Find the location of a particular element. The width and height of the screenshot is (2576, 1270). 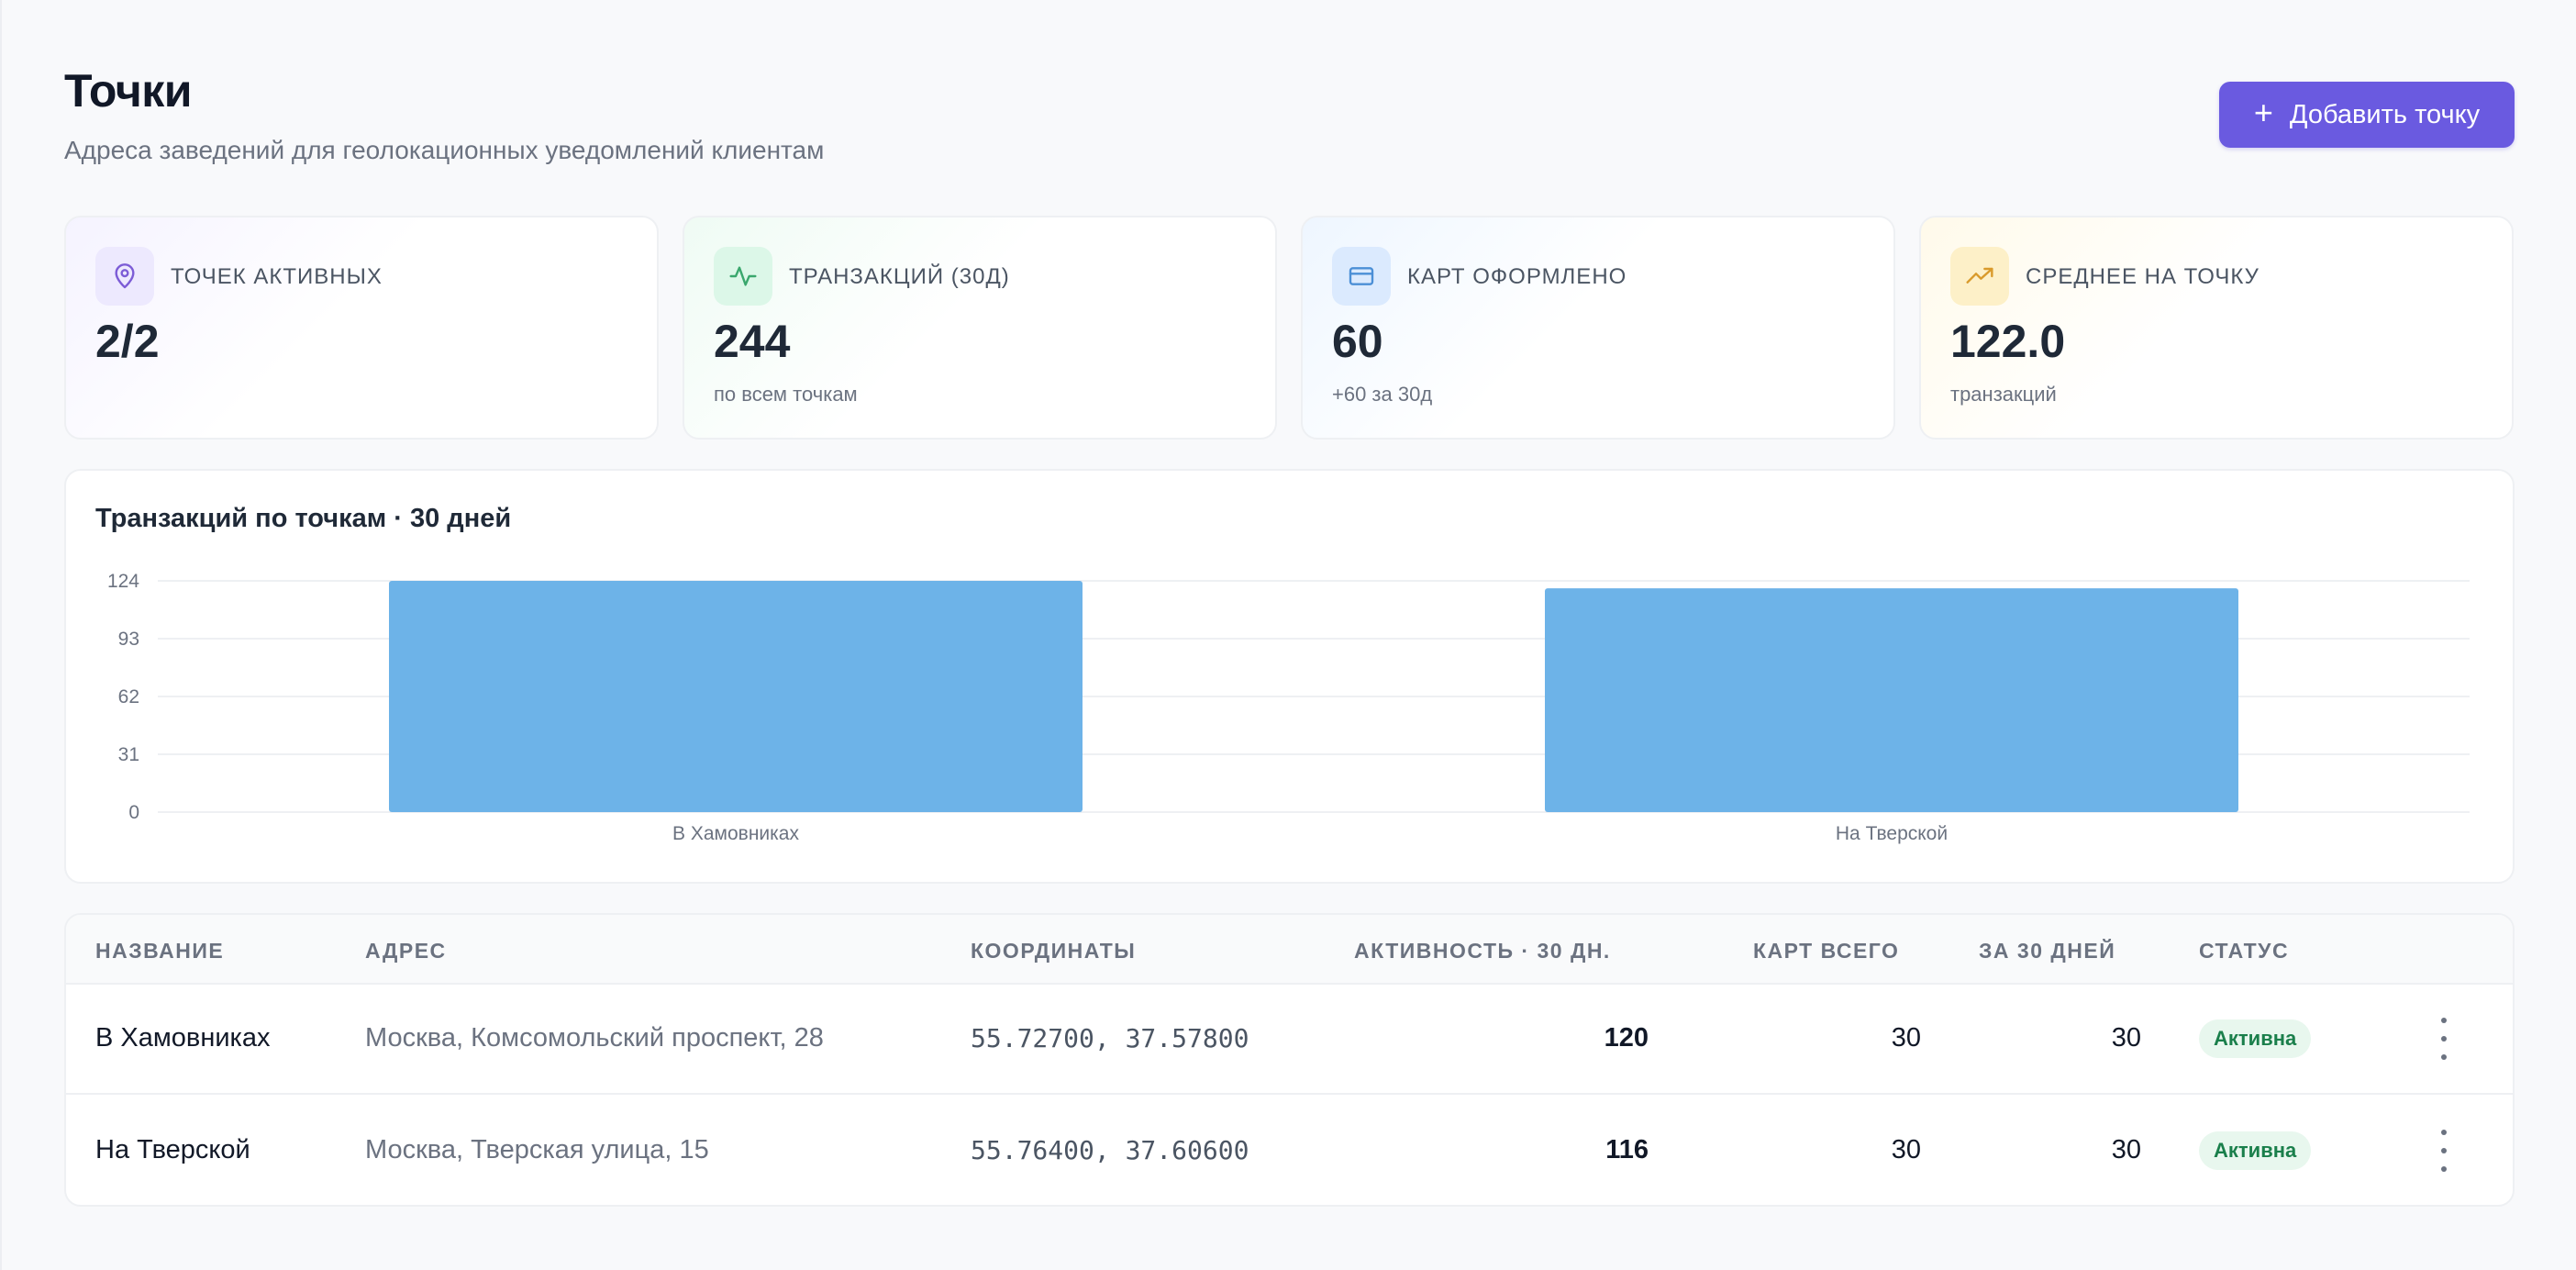

point-name: В Хамовниках is located at coordinates (183, 1038).